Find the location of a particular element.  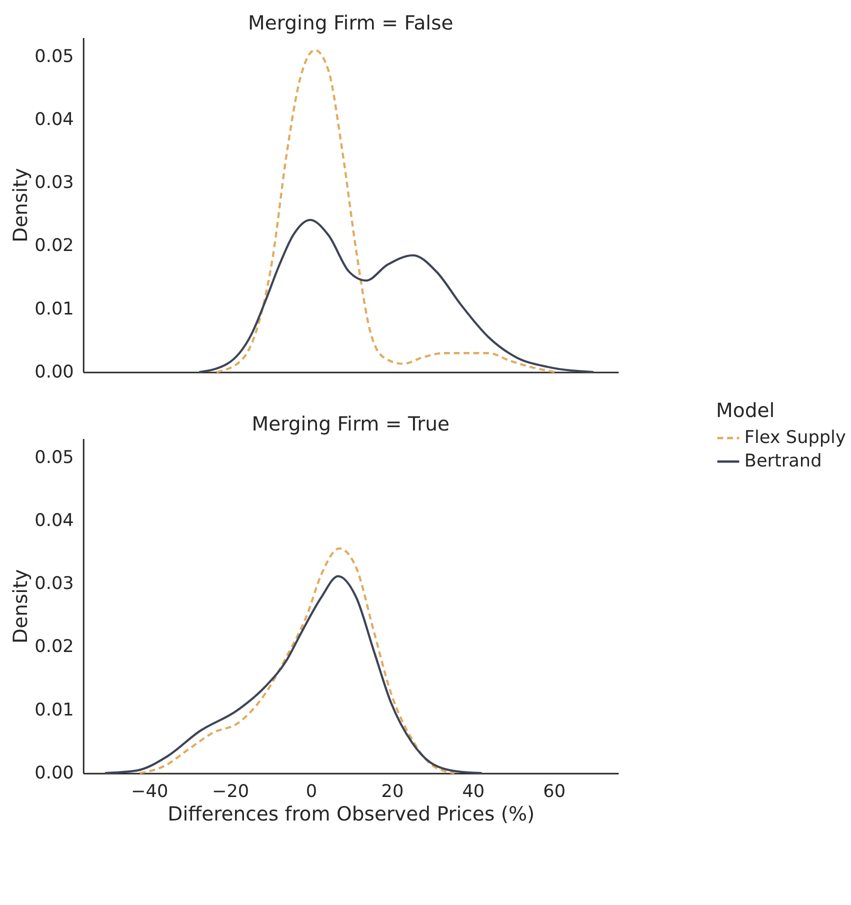

legend-title: Model is located at coordinates (745, 410).